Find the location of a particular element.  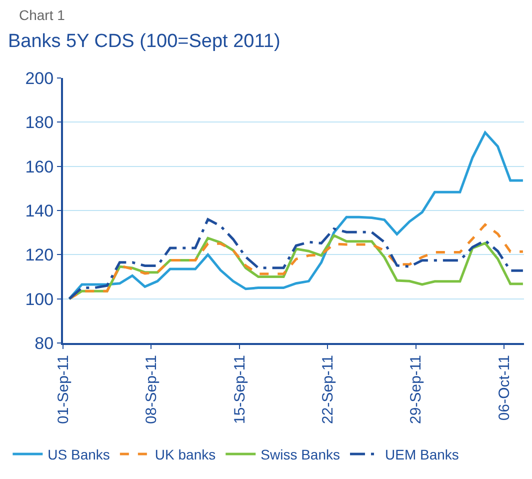

x-tick-label: 29-Sep-11 is located at coordinates (416, 389).